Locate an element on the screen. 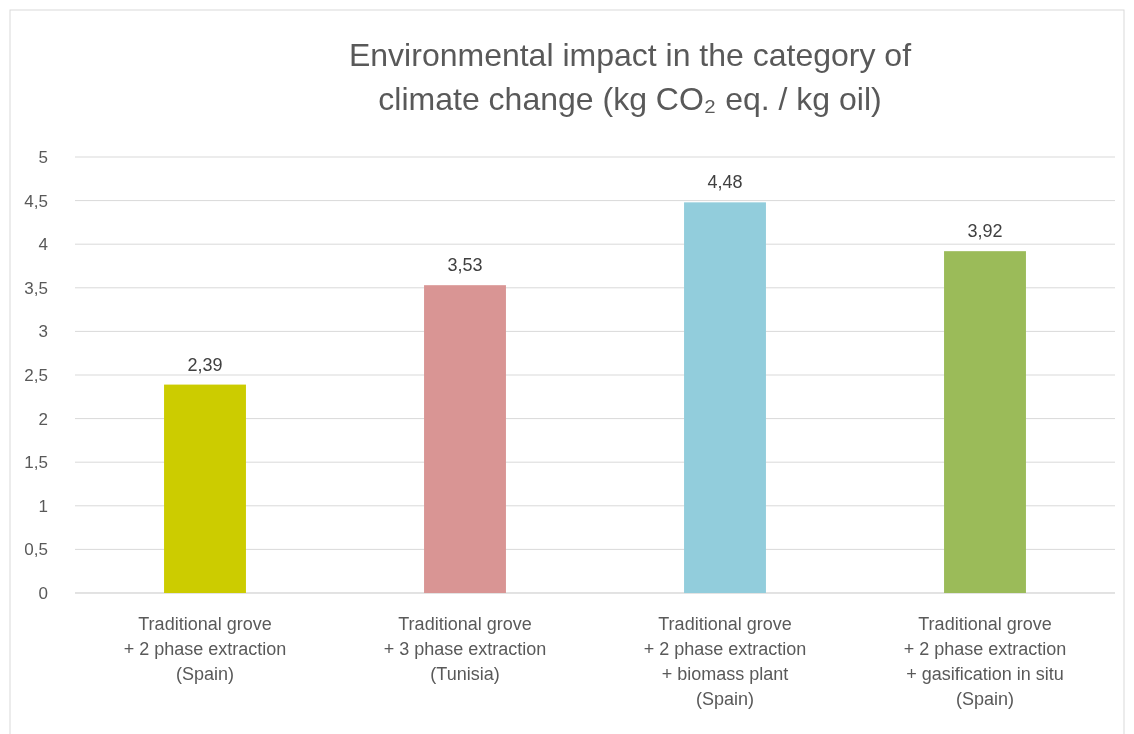 The height and width of the screenshot is (734, 1134). y-tick-label: 1,5 is located at coordinates (36, 463).